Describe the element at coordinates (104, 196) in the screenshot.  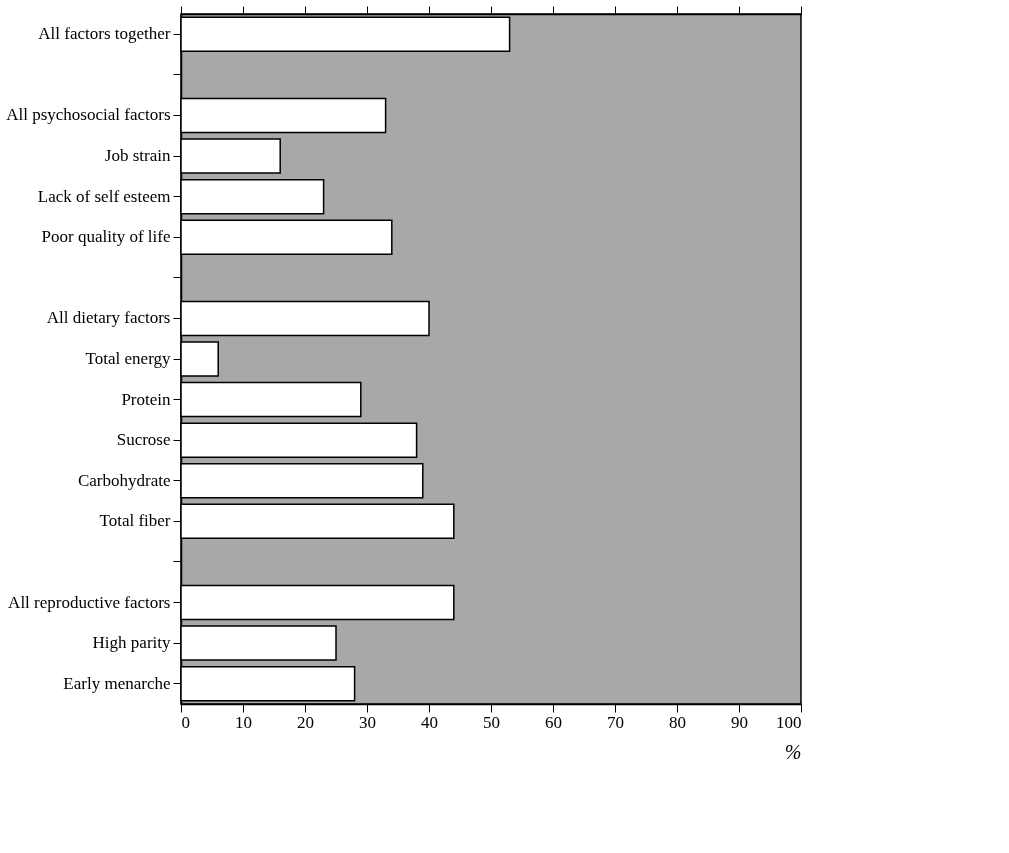
I see `y-tick-label: Lack of self esteem` at that location.